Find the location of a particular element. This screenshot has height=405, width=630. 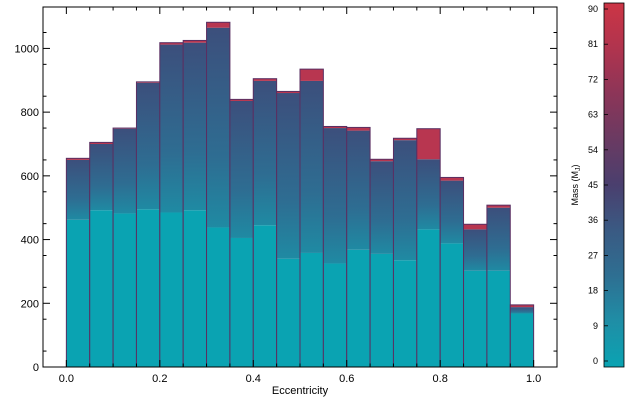

y-tick-label: 600 is located at coordinates (30, 177).